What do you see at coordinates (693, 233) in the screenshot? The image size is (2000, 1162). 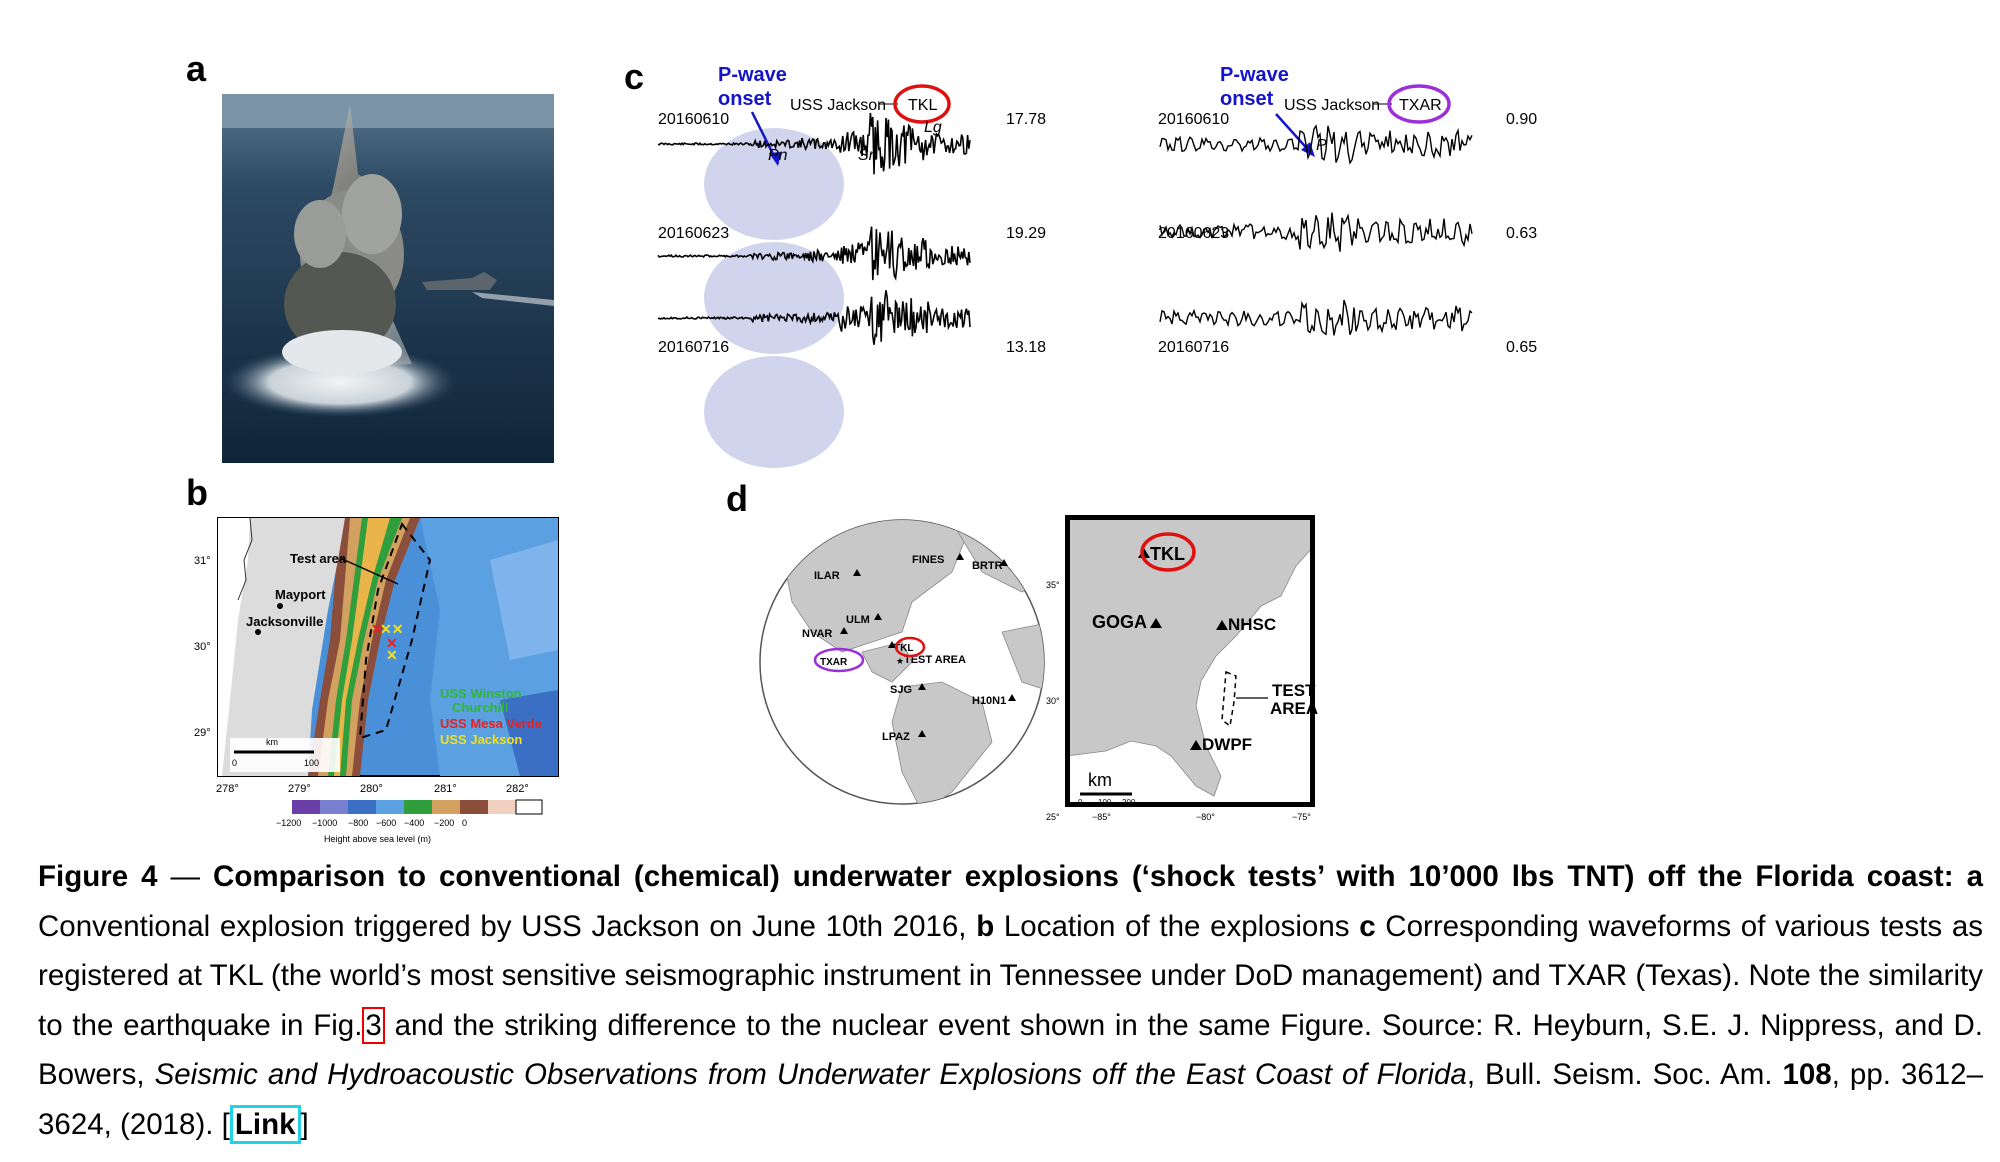 I see `trace-date-left-2: 20160623` at bounding box center [693, 233].